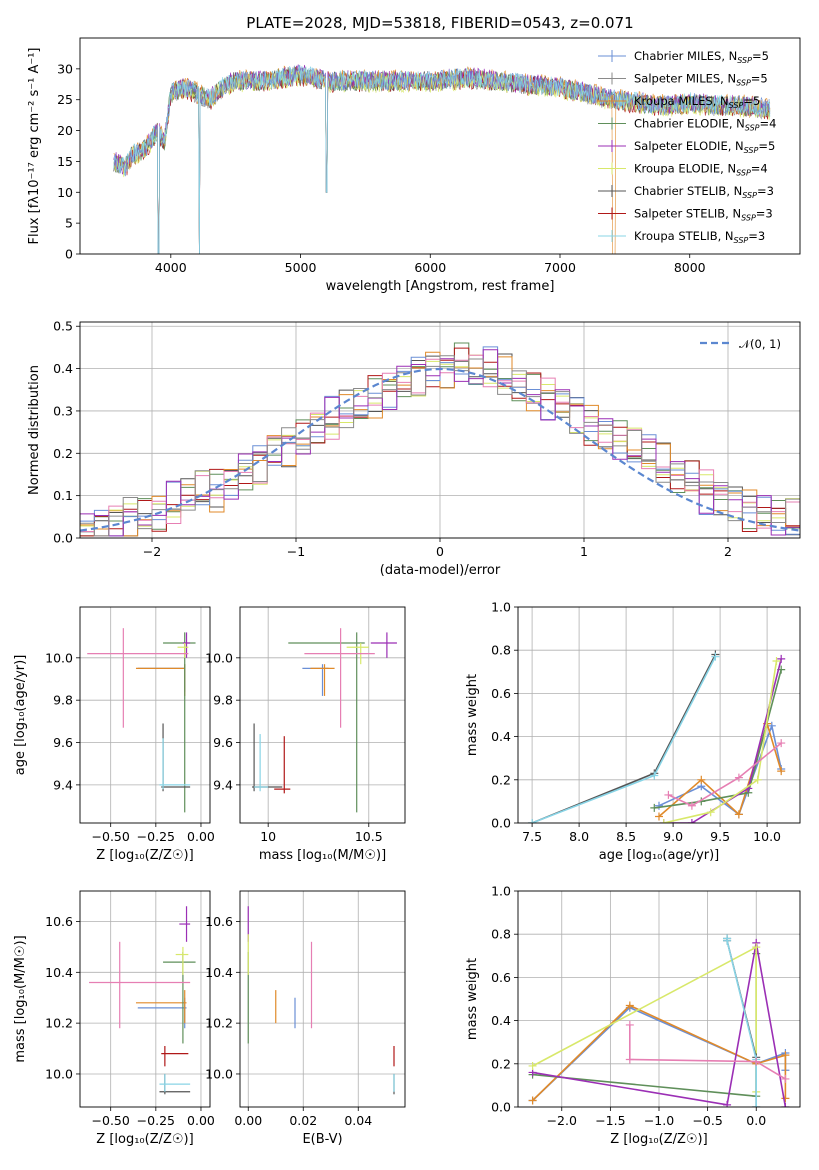 This screenshot has width=819, height=1170. What do you see at coordinates (697, 102) in the screenshot?
I see `legend-label: Kroupa MILES, NSSP=5` at bounding box center [697, 102].